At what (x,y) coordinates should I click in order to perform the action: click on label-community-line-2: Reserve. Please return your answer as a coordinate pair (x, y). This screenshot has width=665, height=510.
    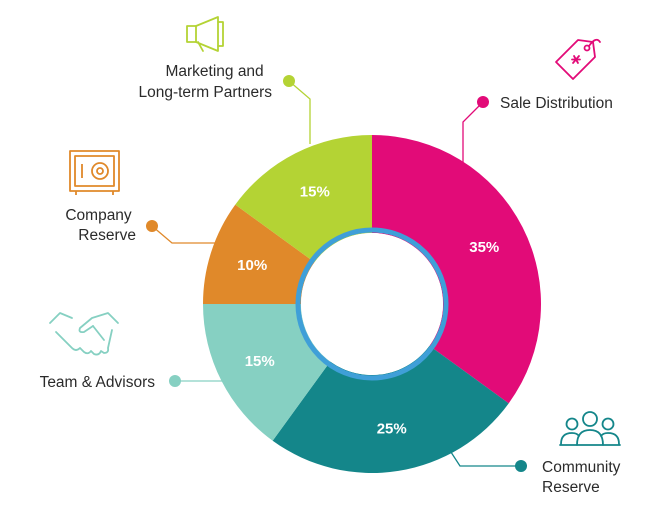
    Looking at the image, I should click on (571, 487).